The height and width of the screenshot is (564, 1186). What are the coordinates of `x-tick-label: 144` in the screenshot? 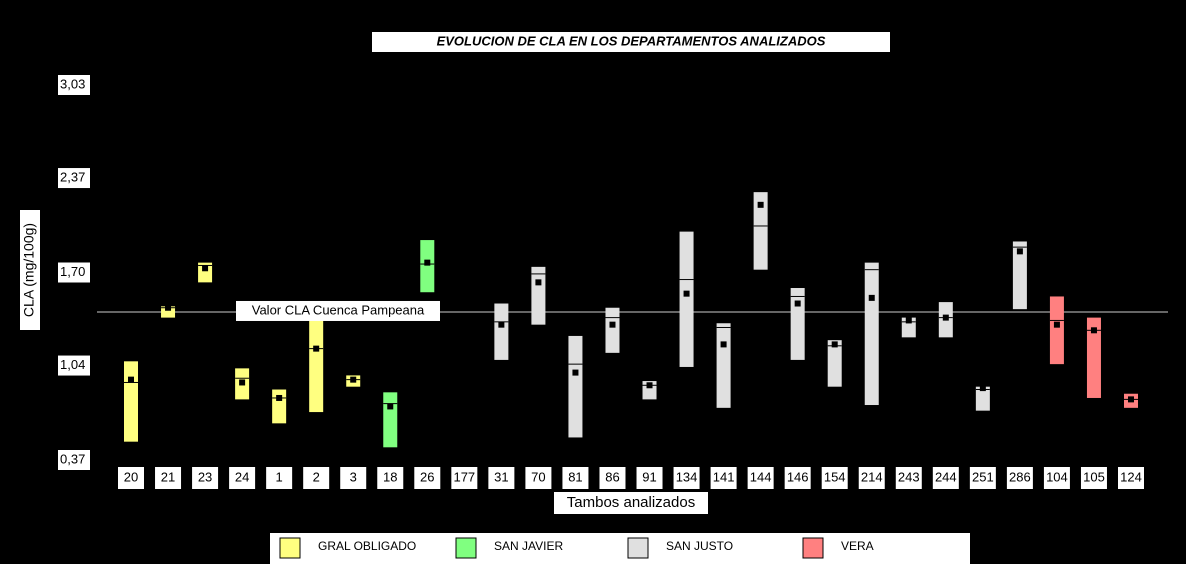 It's located at (761, 476).